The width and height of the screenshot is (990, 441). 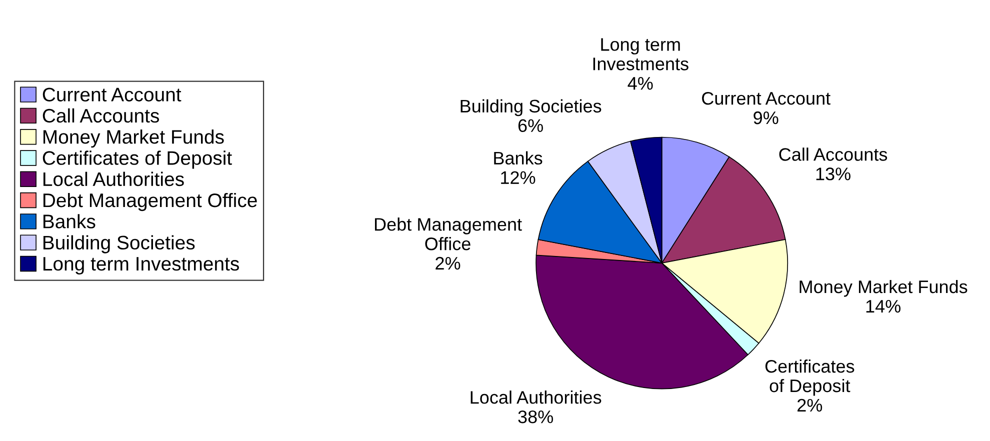 I want to click on data-label: 13%, so click(x=833, y=174).